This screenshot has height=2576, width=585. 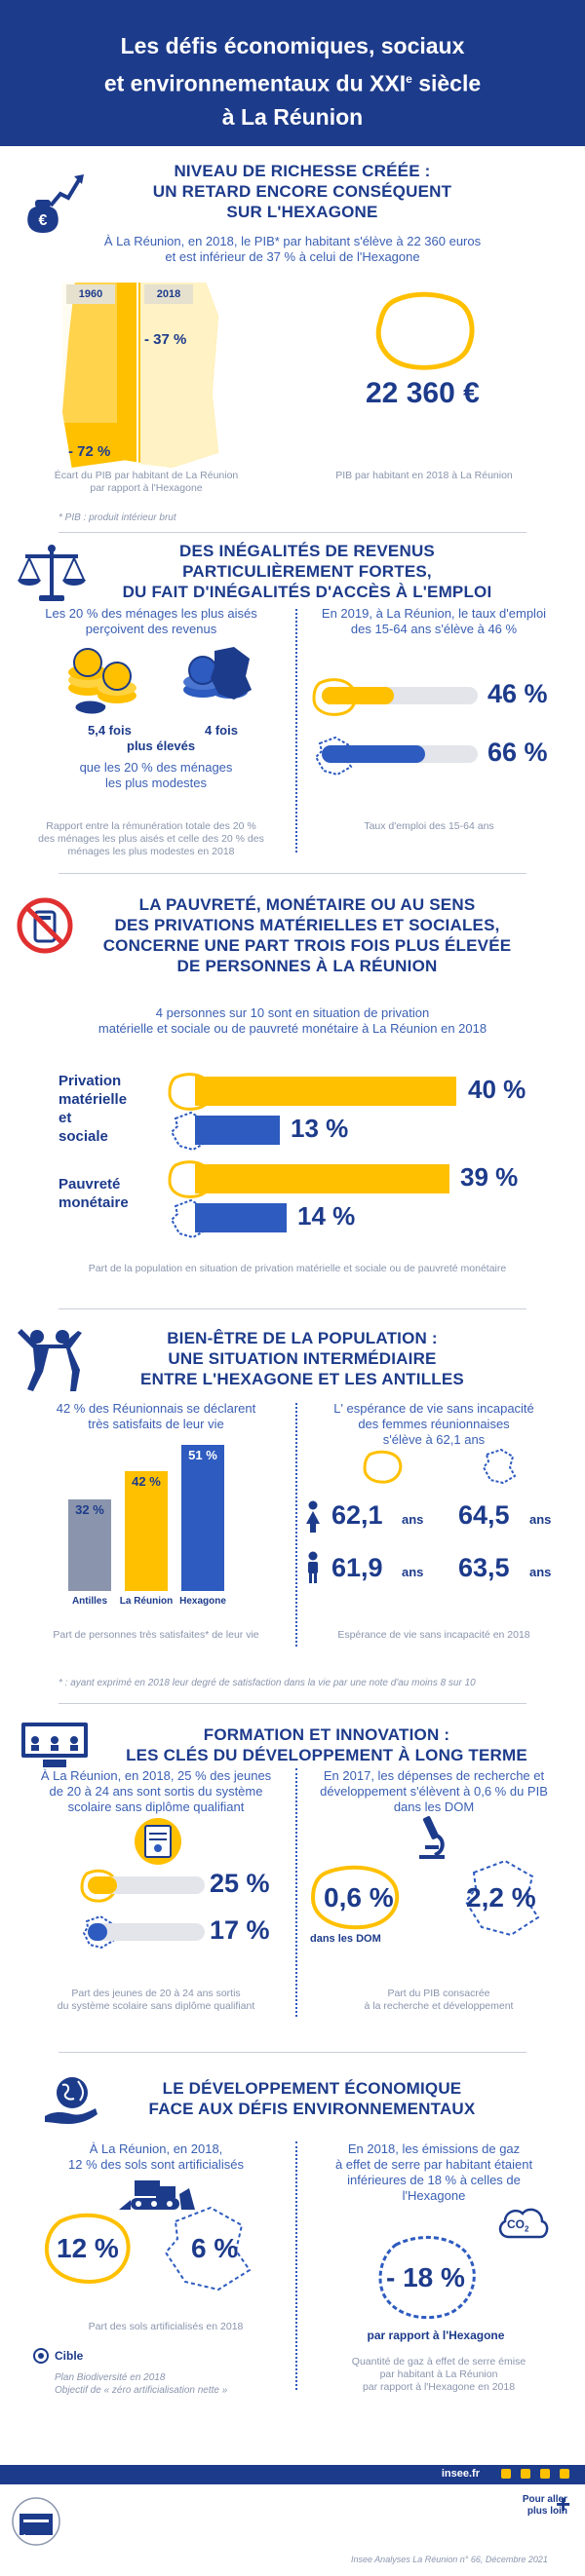 I want to click on poverty-bar-france, so click(x=241, y=1217).